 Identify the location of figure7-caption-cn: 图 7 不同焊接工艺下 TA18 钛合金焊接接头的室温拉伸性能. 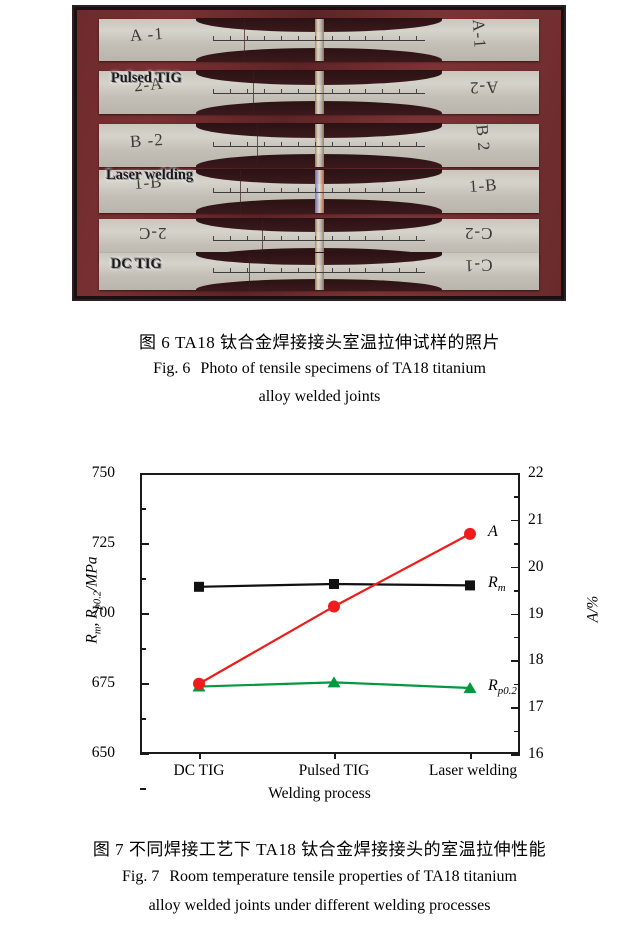
(319, 849).